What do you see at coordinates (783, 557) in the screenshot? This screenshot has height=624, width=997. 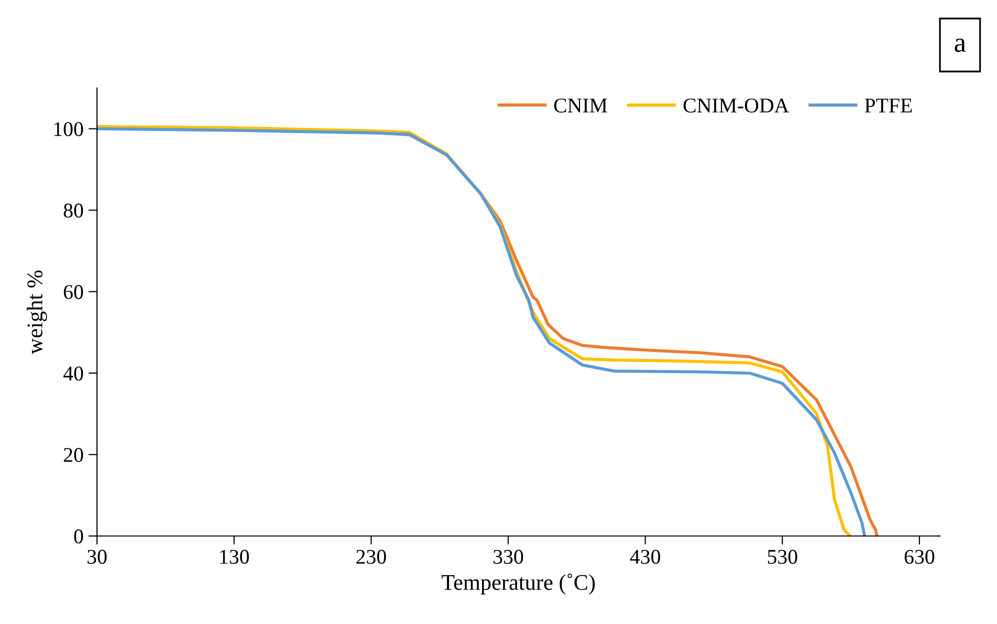 I see `x-tick-label: 530` at bounding box center [783, 557].